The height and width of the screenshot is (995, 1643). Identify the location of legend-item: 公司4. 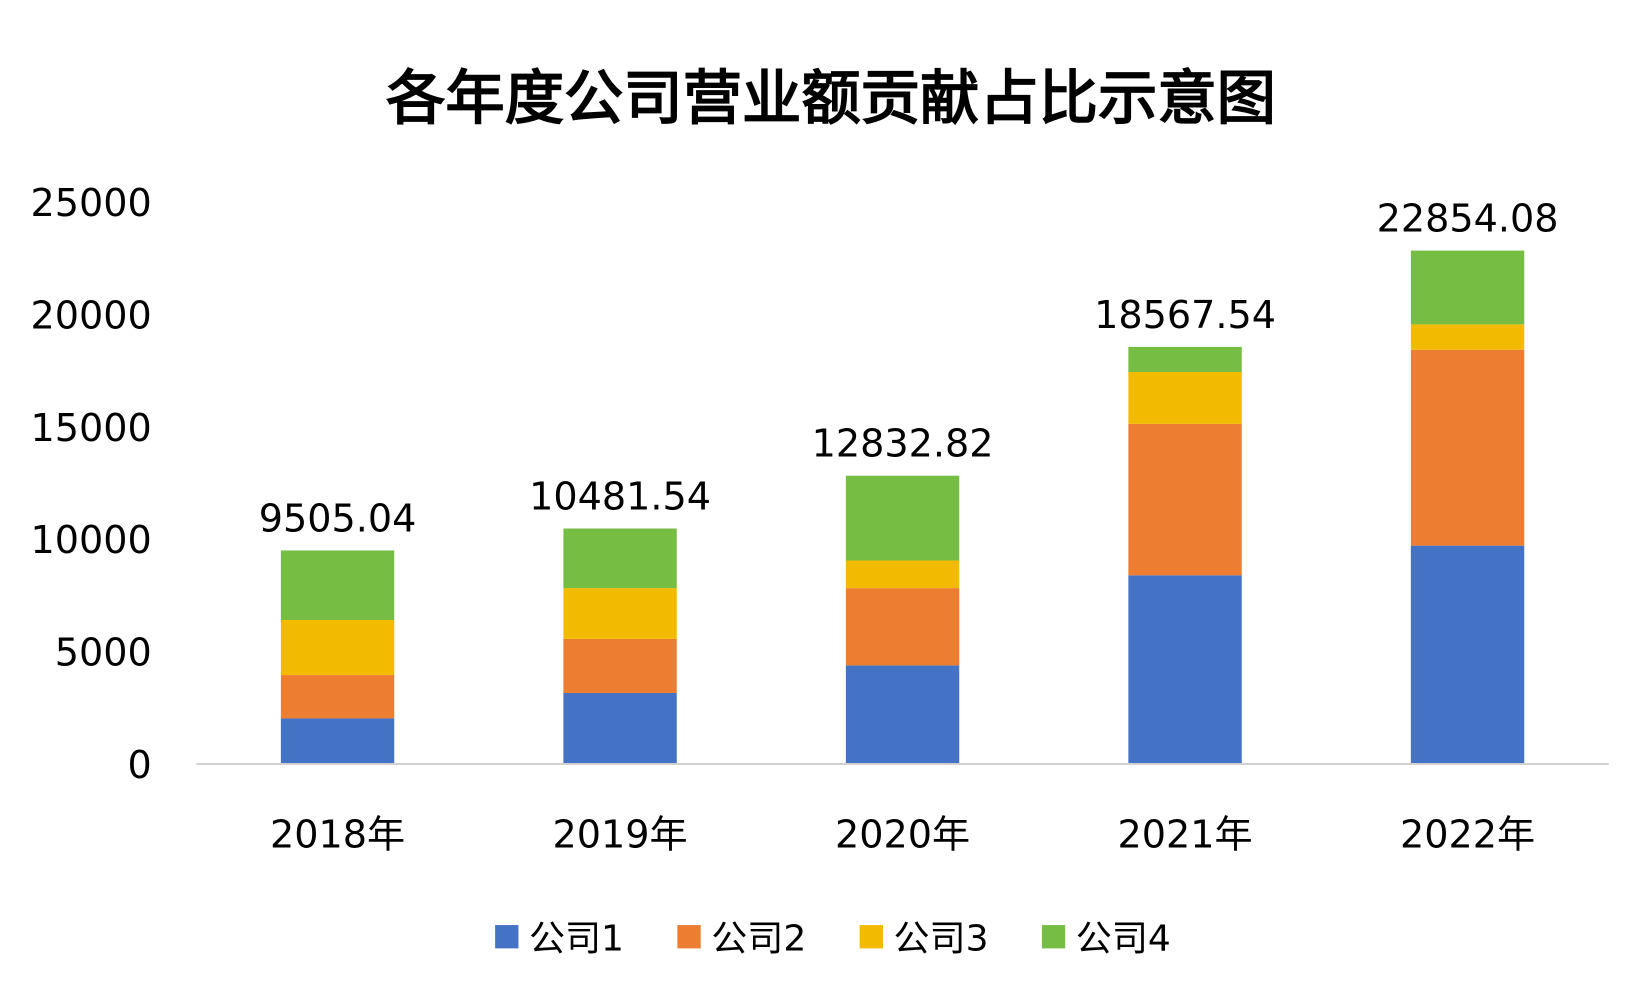
(1106, 938).